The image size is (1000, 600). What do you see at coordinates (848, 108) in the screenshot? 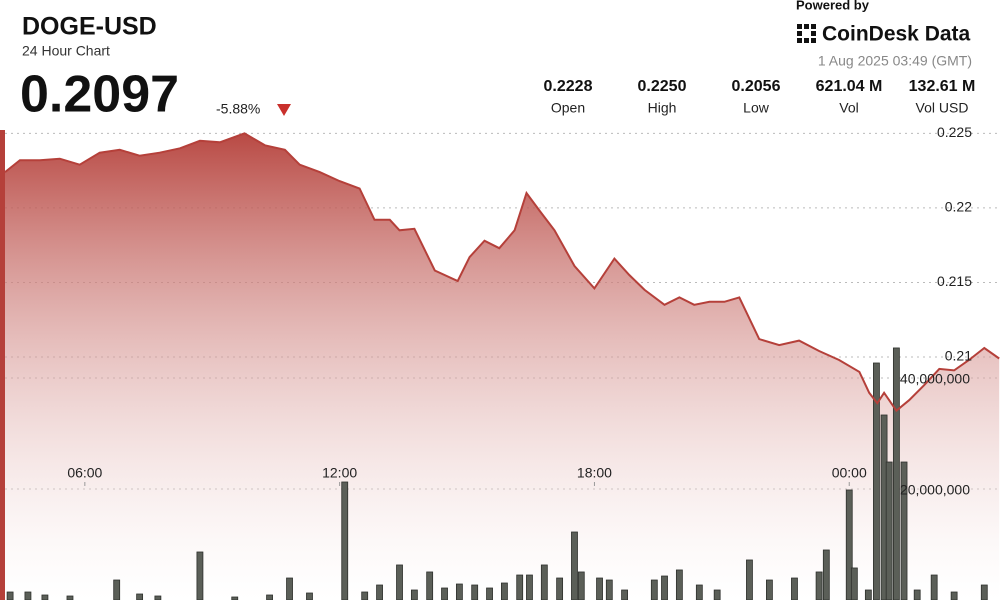
I see `stat-label: Vol` at bounding box center [848, 108].